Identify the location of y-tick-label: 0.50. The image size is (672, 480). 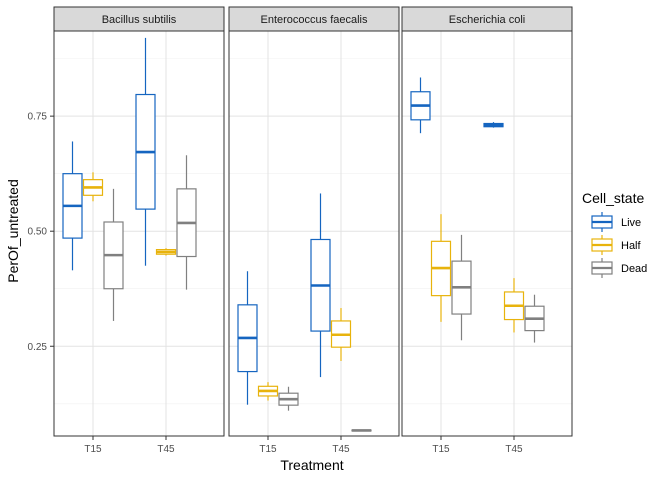
(38, 232).